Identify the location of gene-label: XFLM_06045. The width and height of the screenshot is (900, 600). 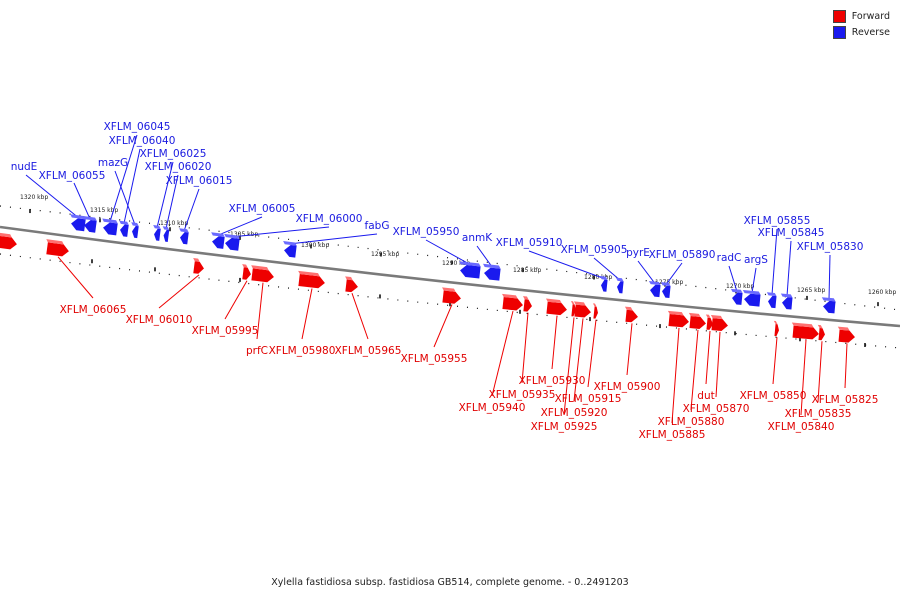
(137, 127).